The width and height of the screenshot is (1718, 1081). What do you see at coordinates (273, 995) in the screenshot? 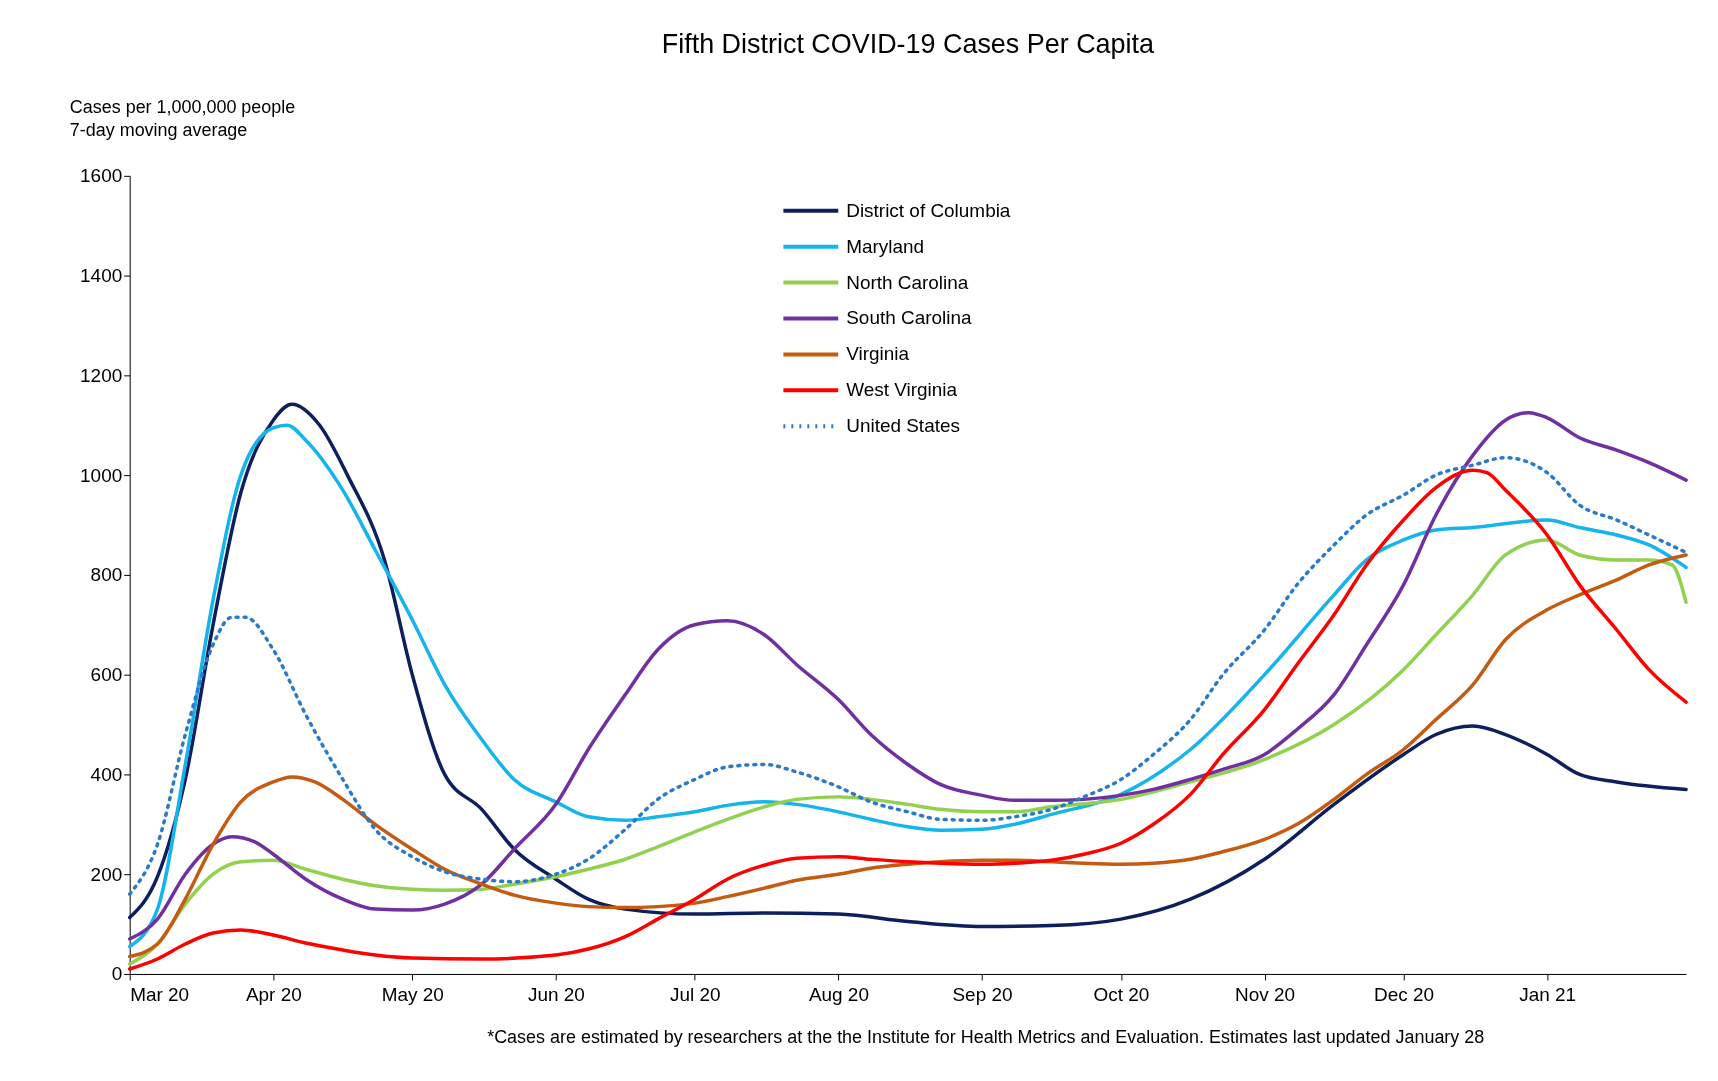
I see `x-tick-label: Apr 20` at bounding box center [273, 995].